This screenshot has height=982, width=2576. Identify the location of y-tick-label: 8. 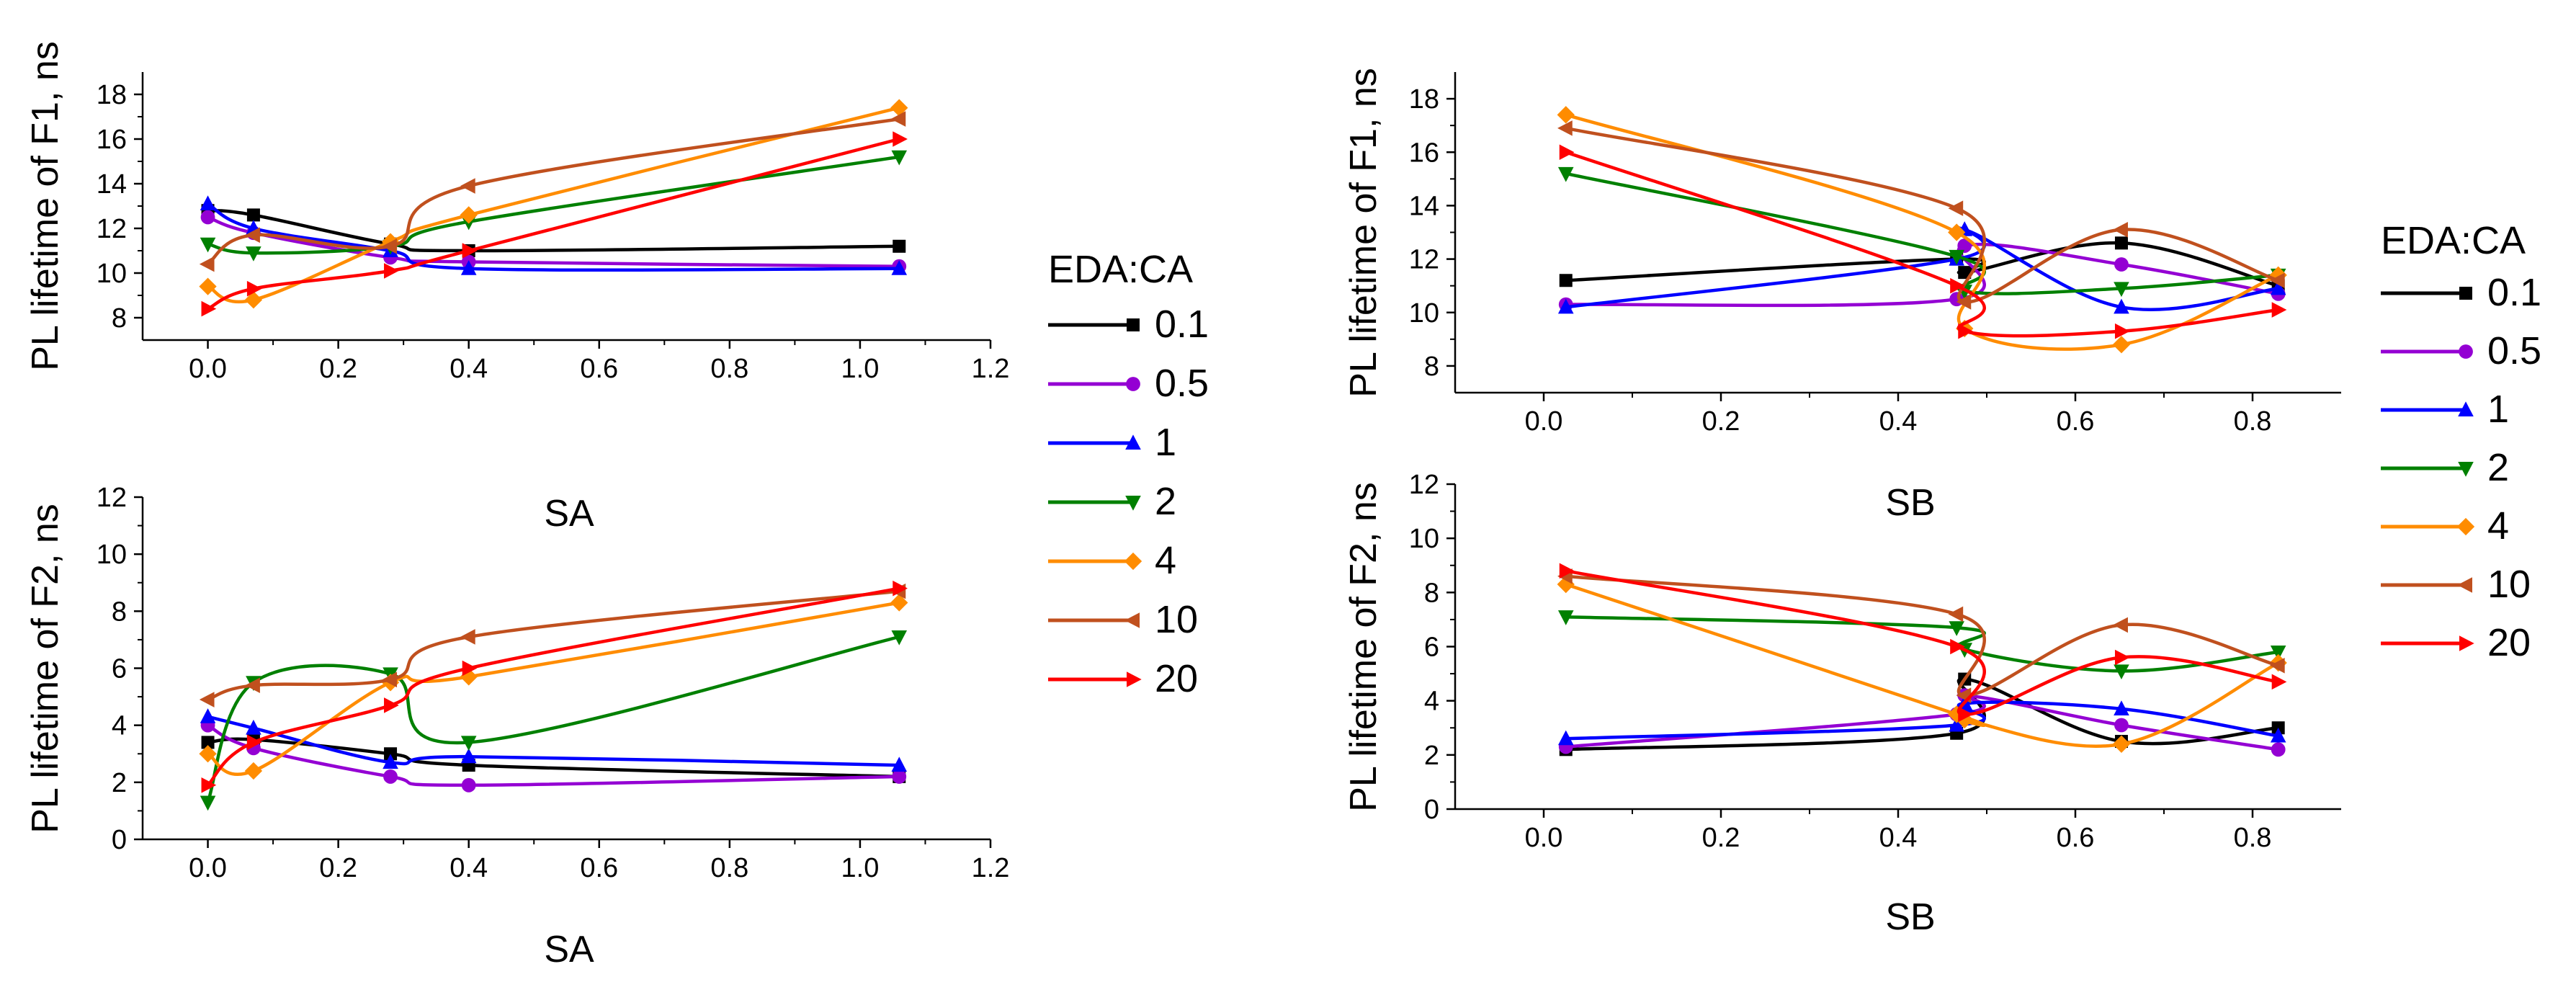
(1431, 593).